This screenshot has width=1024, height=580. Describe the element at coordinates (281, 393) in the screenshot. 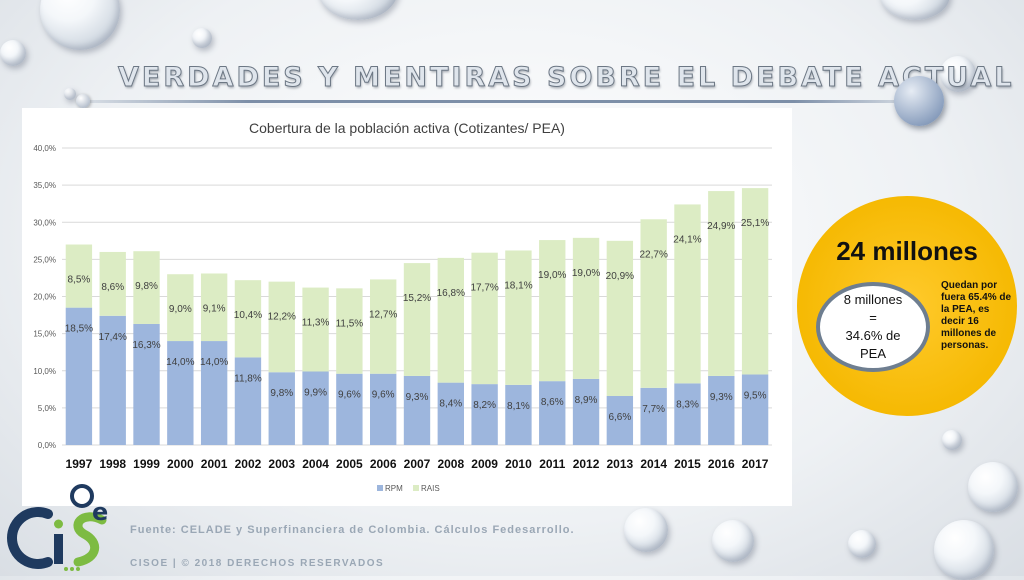

I see `data-label-rpm: 9,8%` at that location.